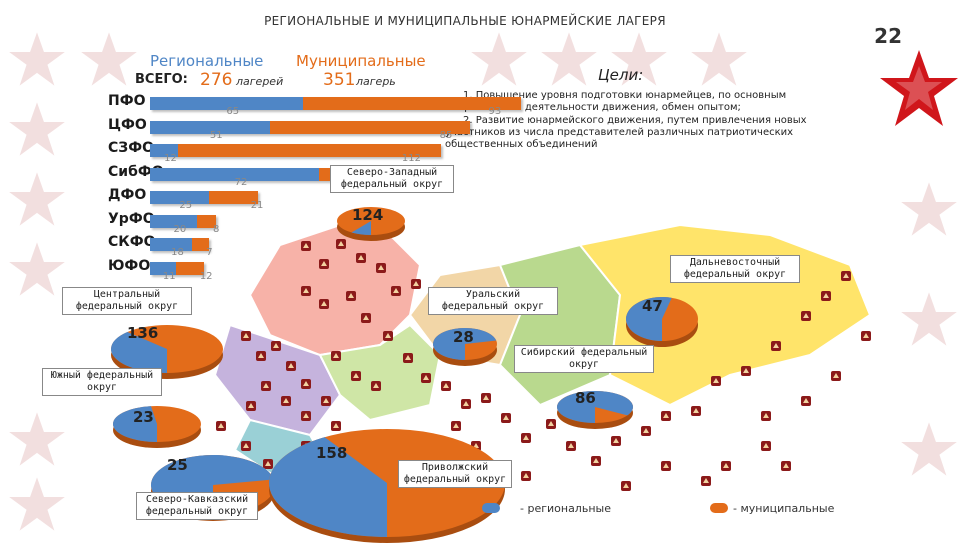 The width and height of the screenshot is (960, 548). I want to click on okrug-total-central: 136, so click(143, 333).